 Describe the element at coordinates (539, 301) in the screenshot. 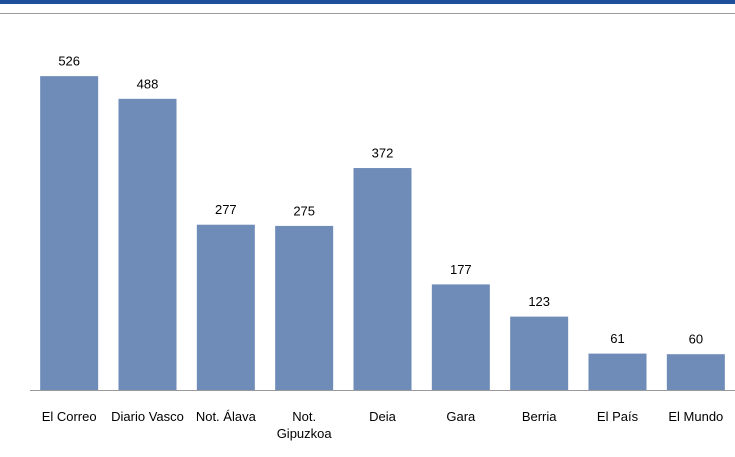

I see `data-label: 123` at that location.